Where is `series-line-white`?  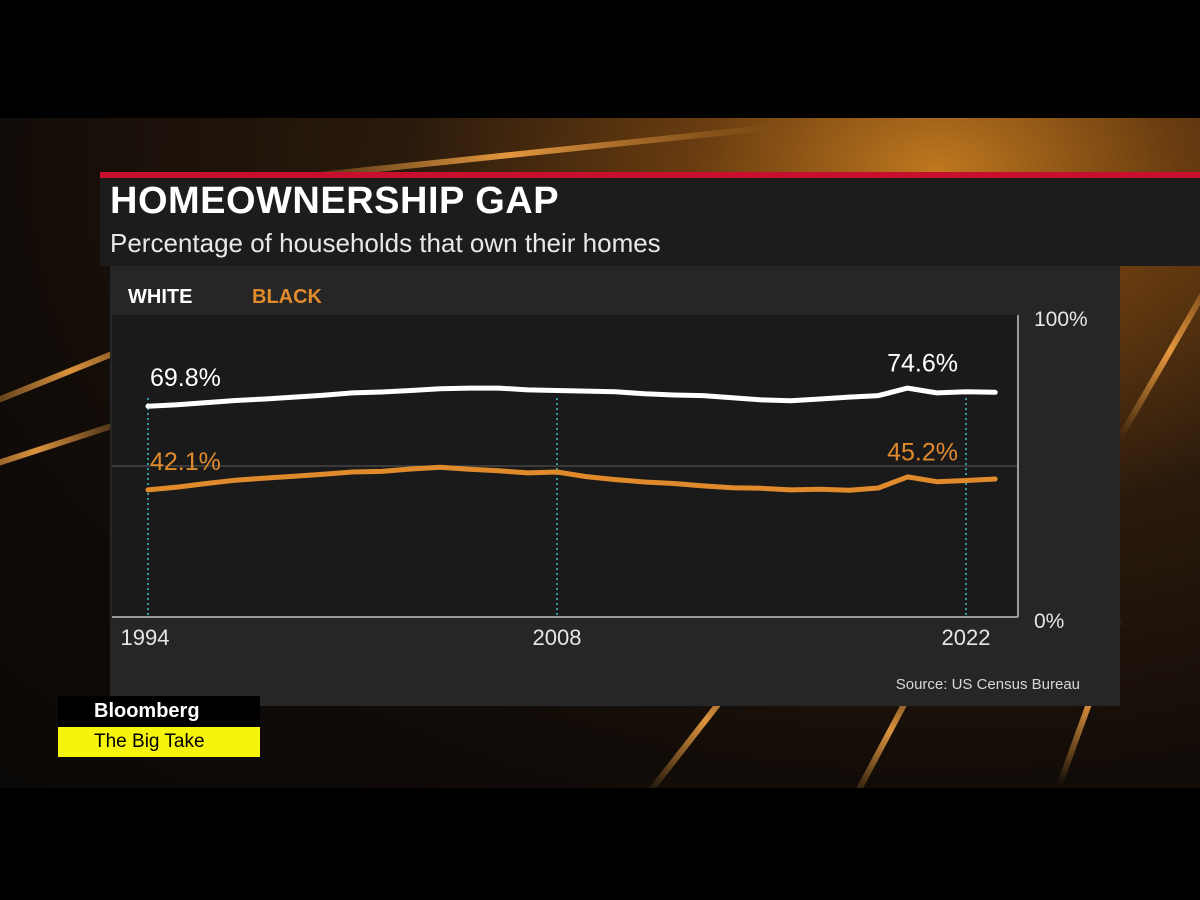
series-line-white is located at coordinates (571, 397).